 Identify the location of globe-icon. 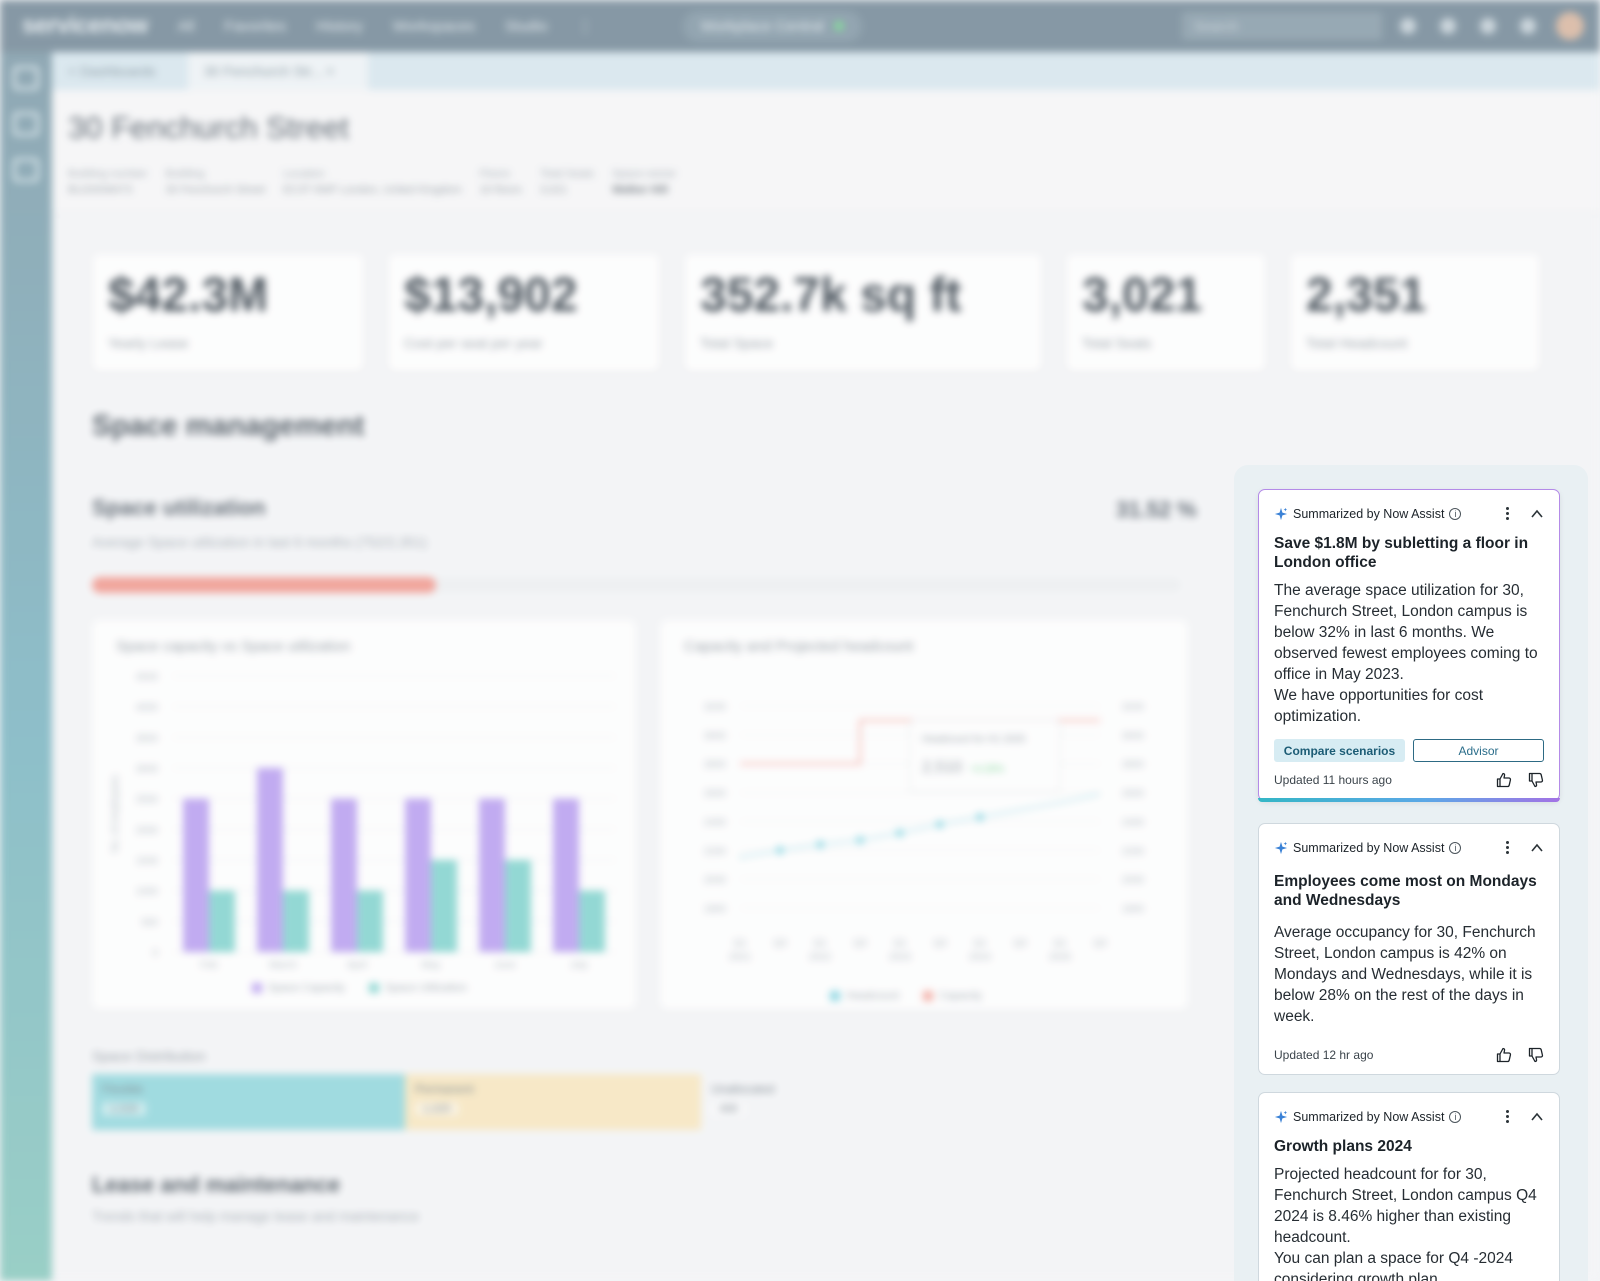
(1408, 26).